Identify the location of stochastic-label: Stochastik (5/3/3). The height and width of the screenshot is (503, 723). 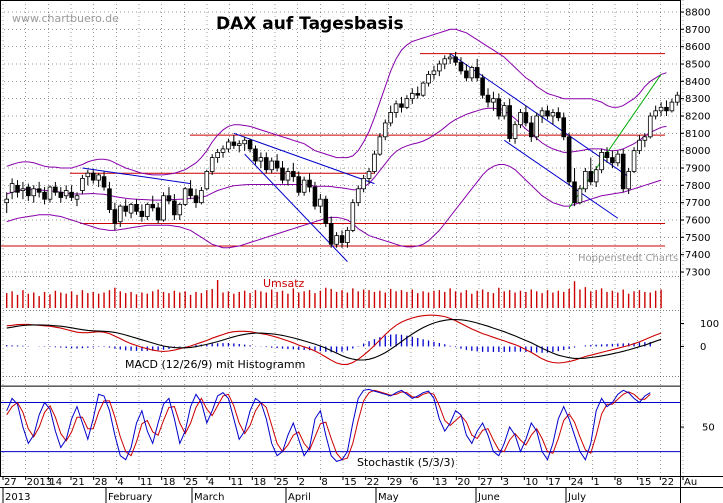
(406, 462).